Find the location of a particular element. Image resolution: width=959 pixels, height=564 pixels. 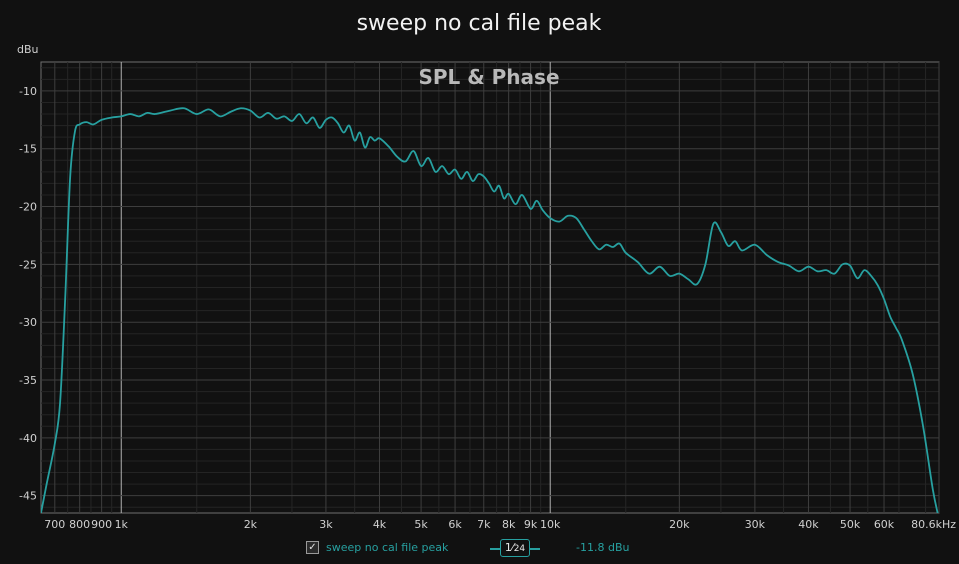

plot-label: SPL & Phase is located at coordinates (488, 77).